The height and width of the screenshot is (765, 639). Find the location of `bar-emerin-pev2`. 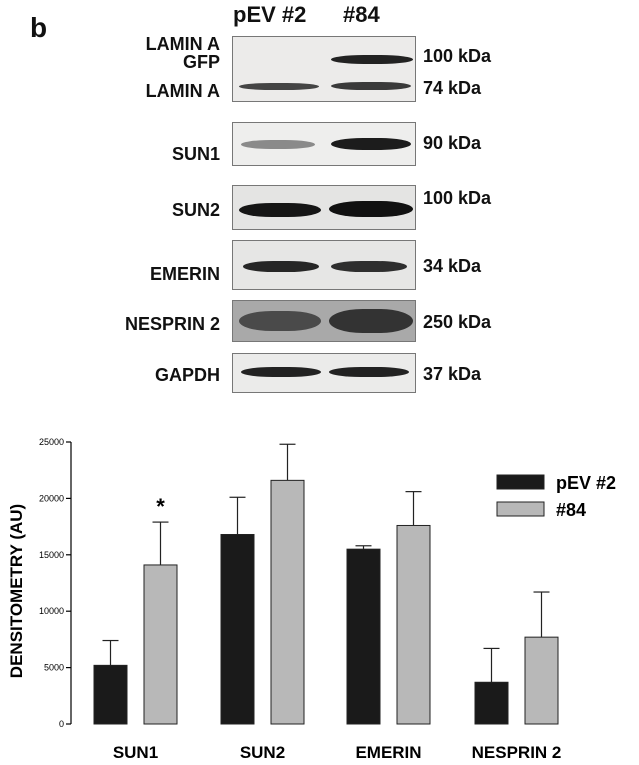

bar-emerin-pev2 is located at coordinates (363, 636).